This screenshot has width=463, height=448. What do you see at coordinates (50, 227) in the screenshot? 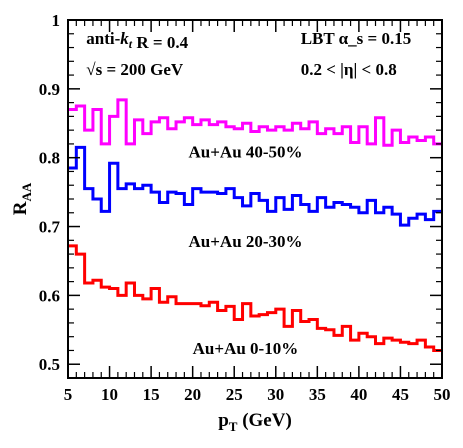
I see `y-tick-label: 0.7` at bounding box center [50, 227].